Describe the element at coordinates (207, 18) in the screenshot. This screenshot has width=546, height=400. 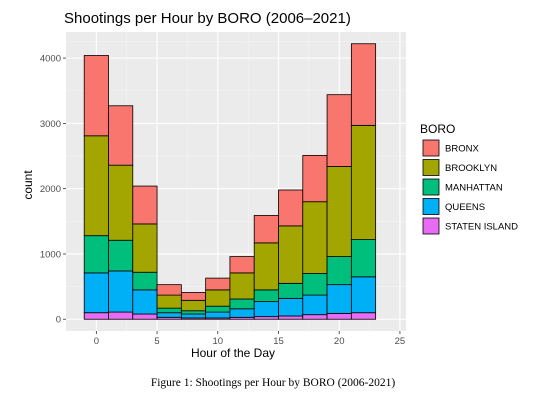
I see `chart-title: Shootings per Hour by BORO (2006–2021)` at that location.